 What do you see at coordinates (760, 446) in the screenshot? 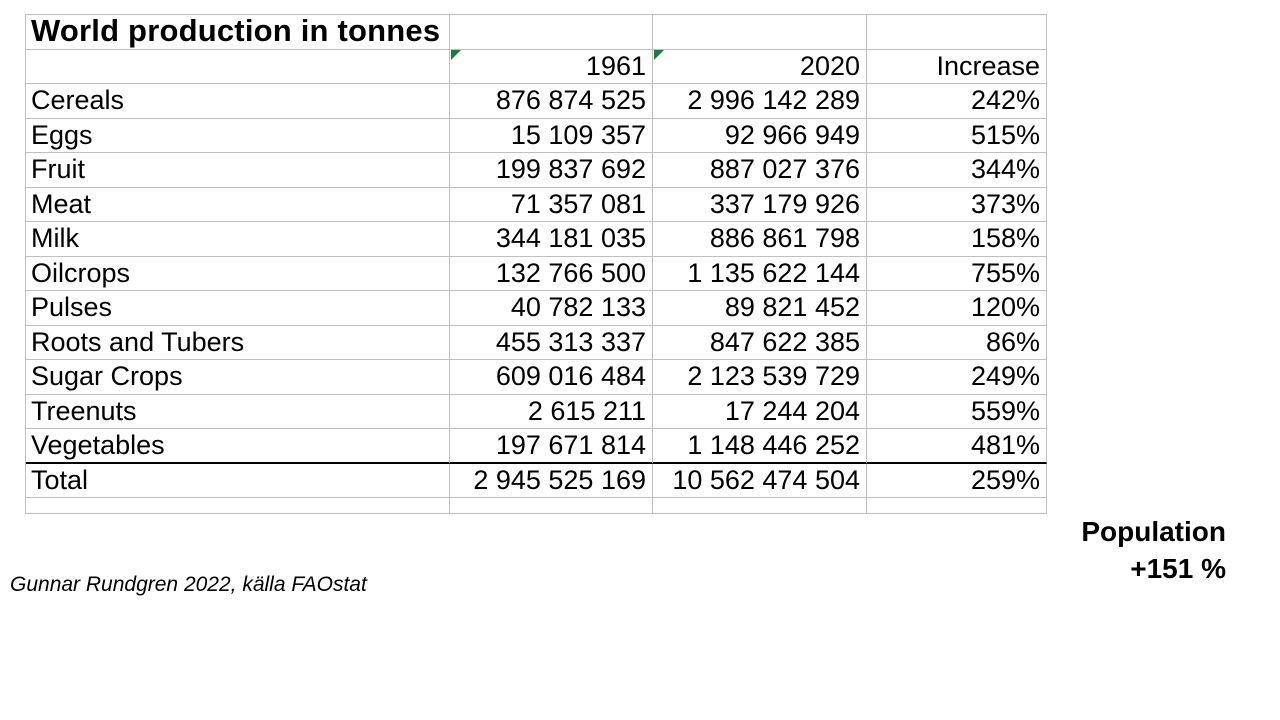
I see `value-2020-cell: 1 148 446 252` at bounding box center [760, 446].